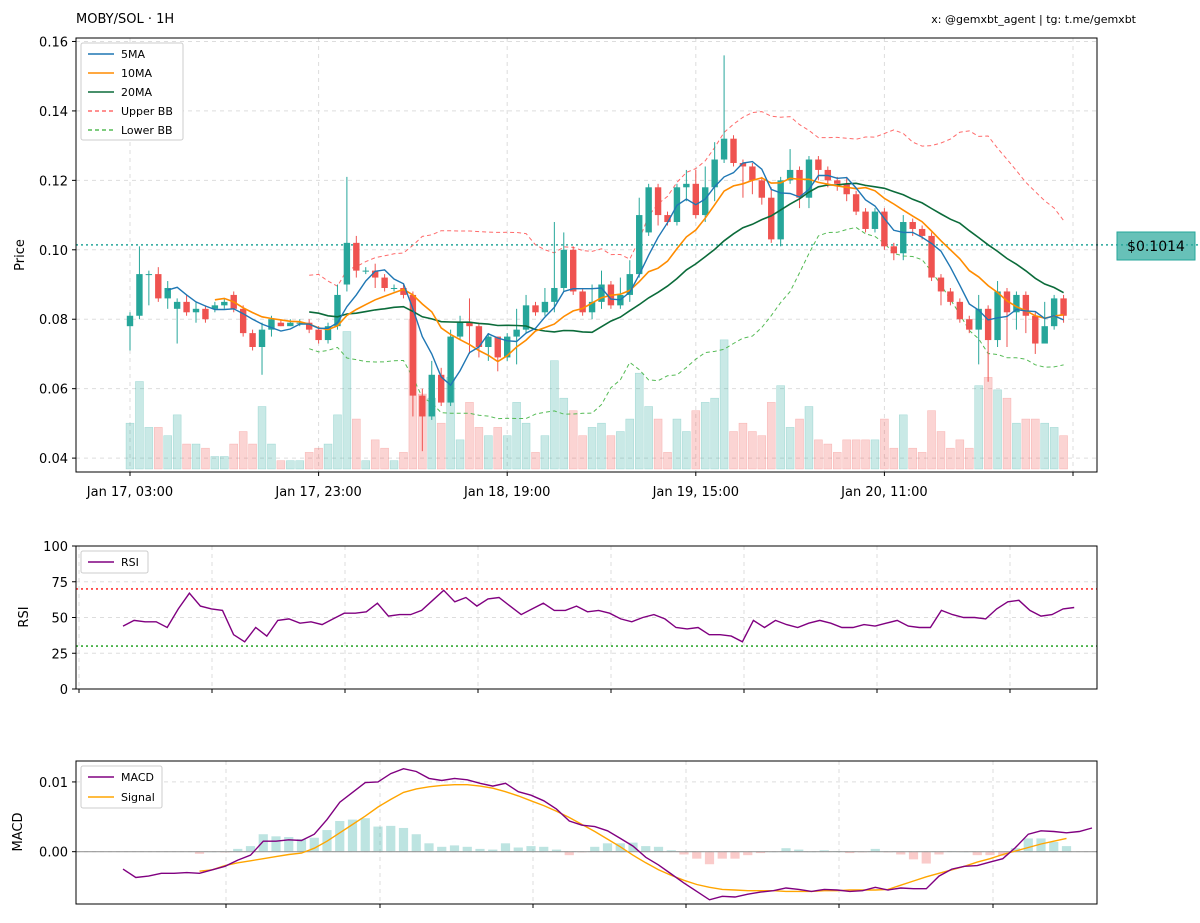 This screenshot has height=923, width=1200. What do you see at coordinates (59, 619) in the screenshot?
I see `rsi-ytick-label: 50` at bounding box center [59, 619].